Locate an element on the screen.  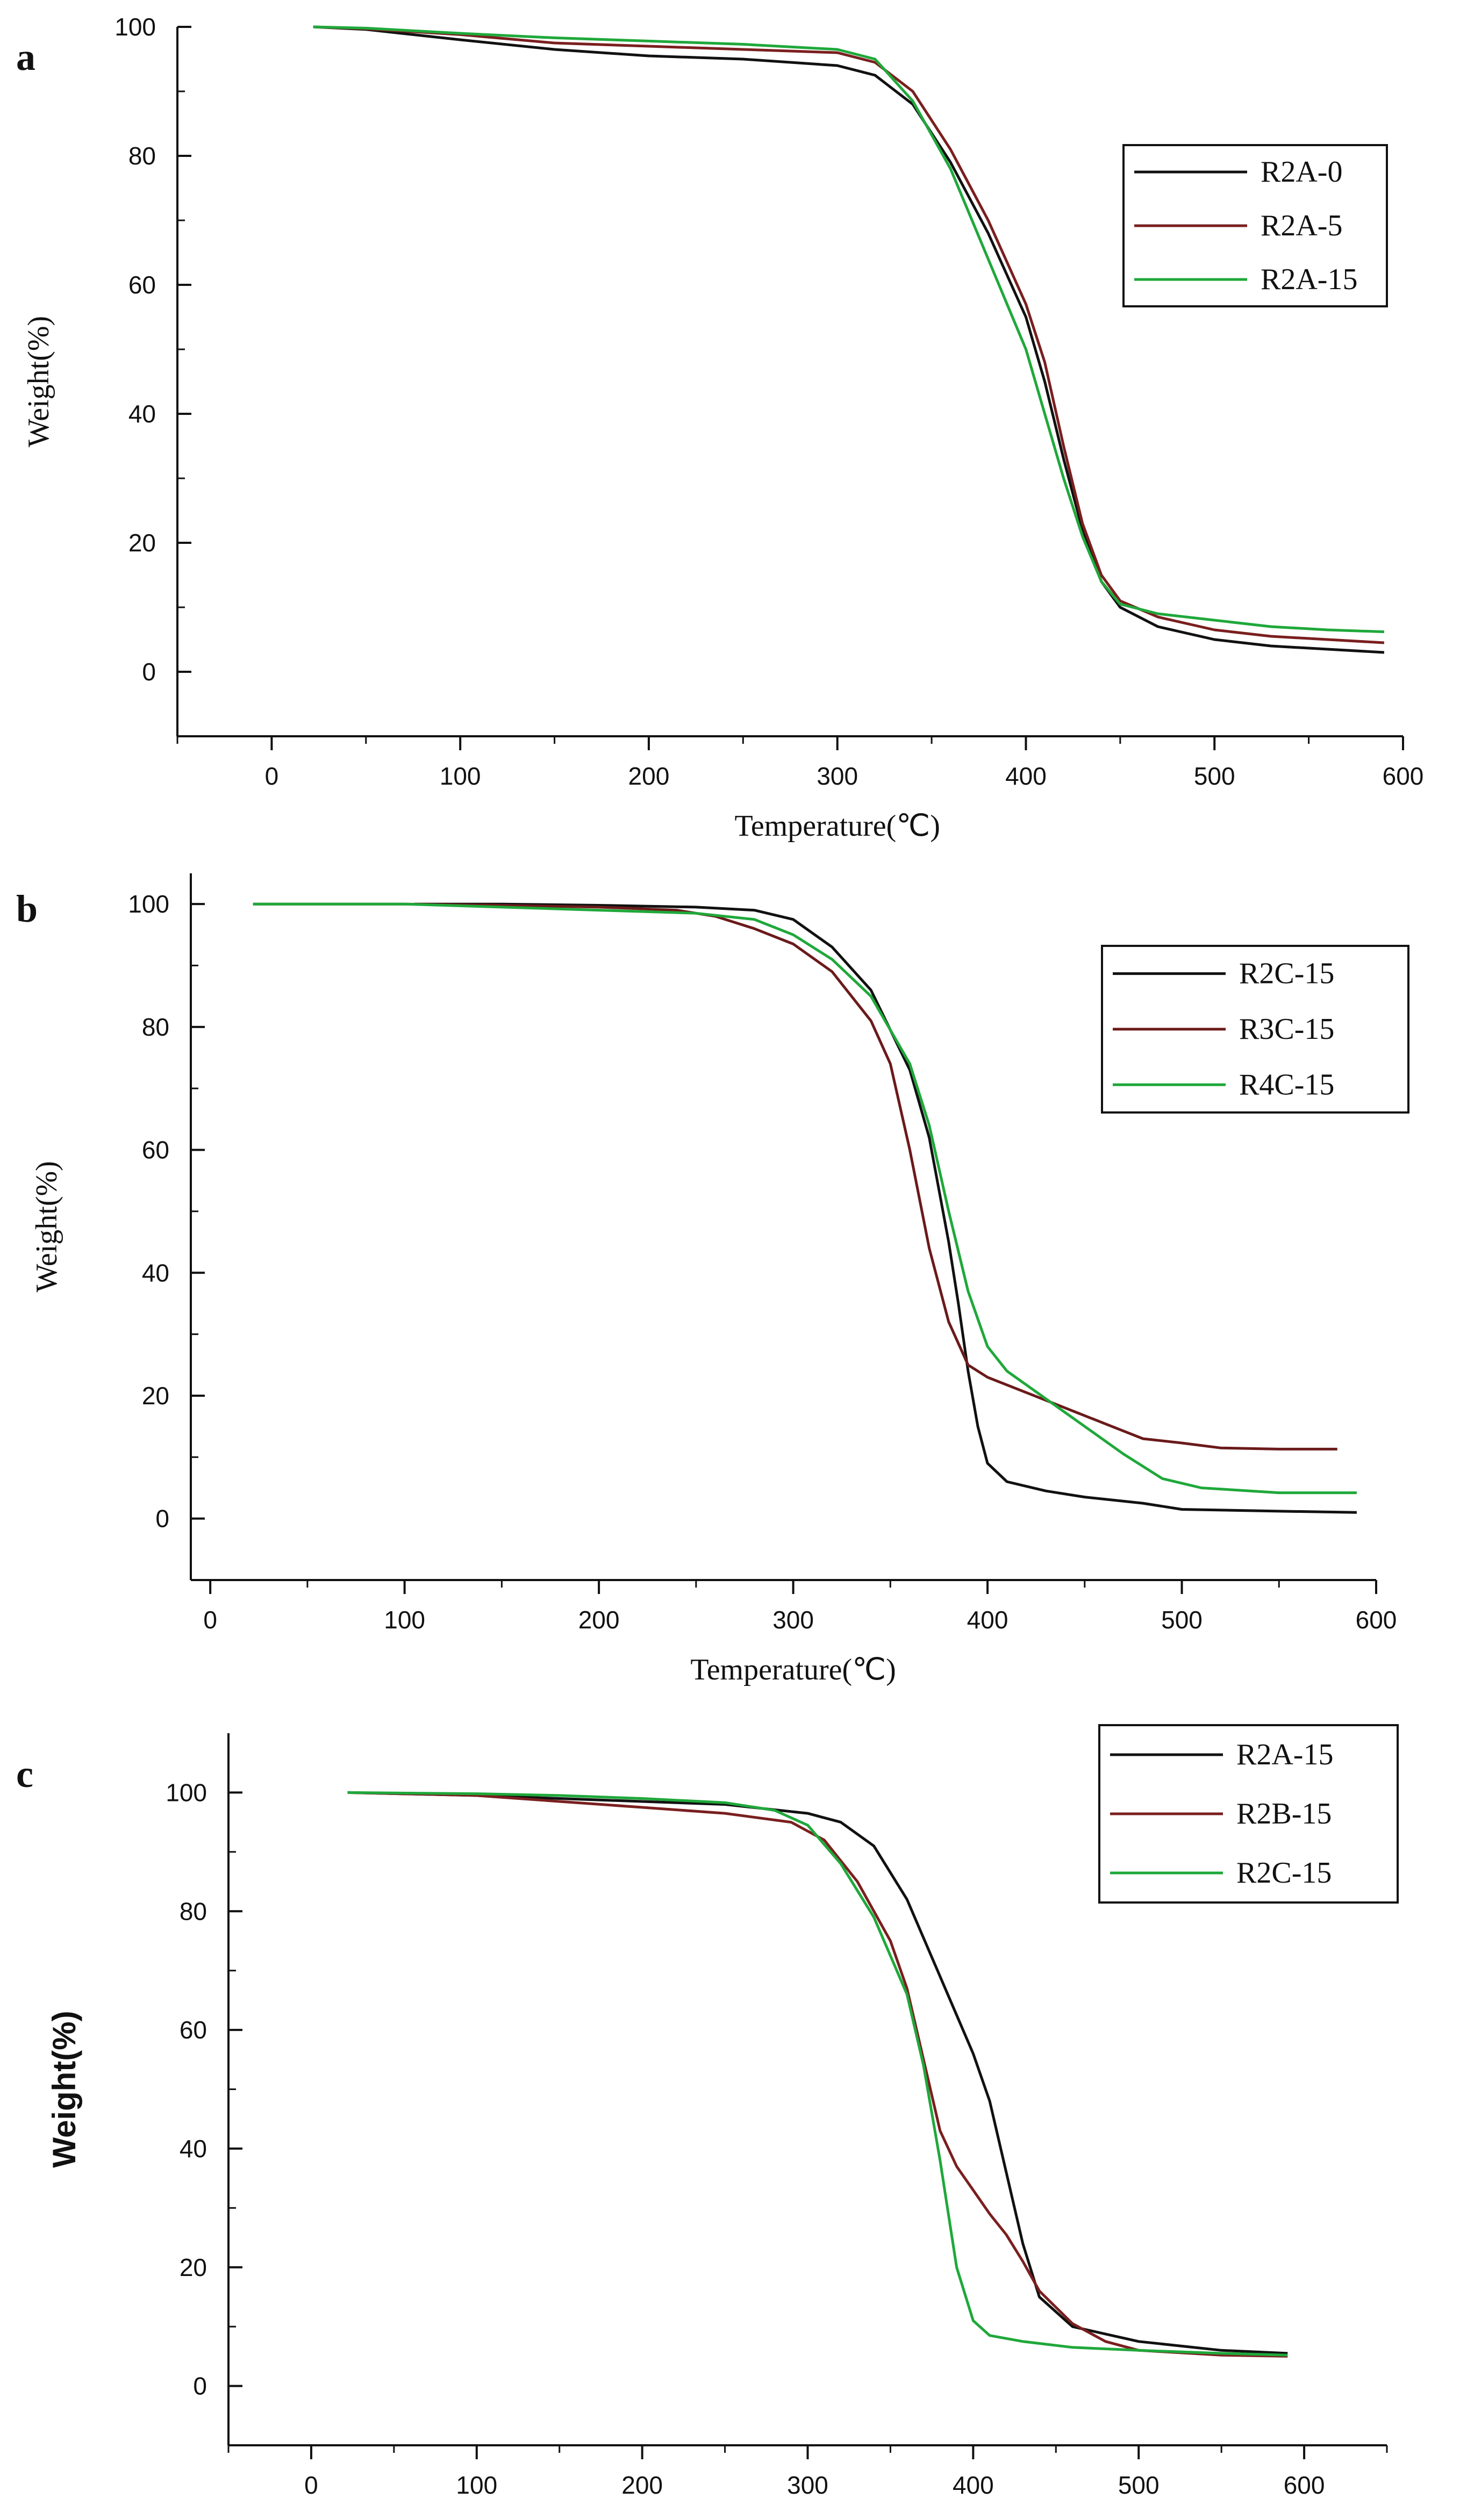
legend-label: R4C-15 is located at coordinates (1286, 1085).